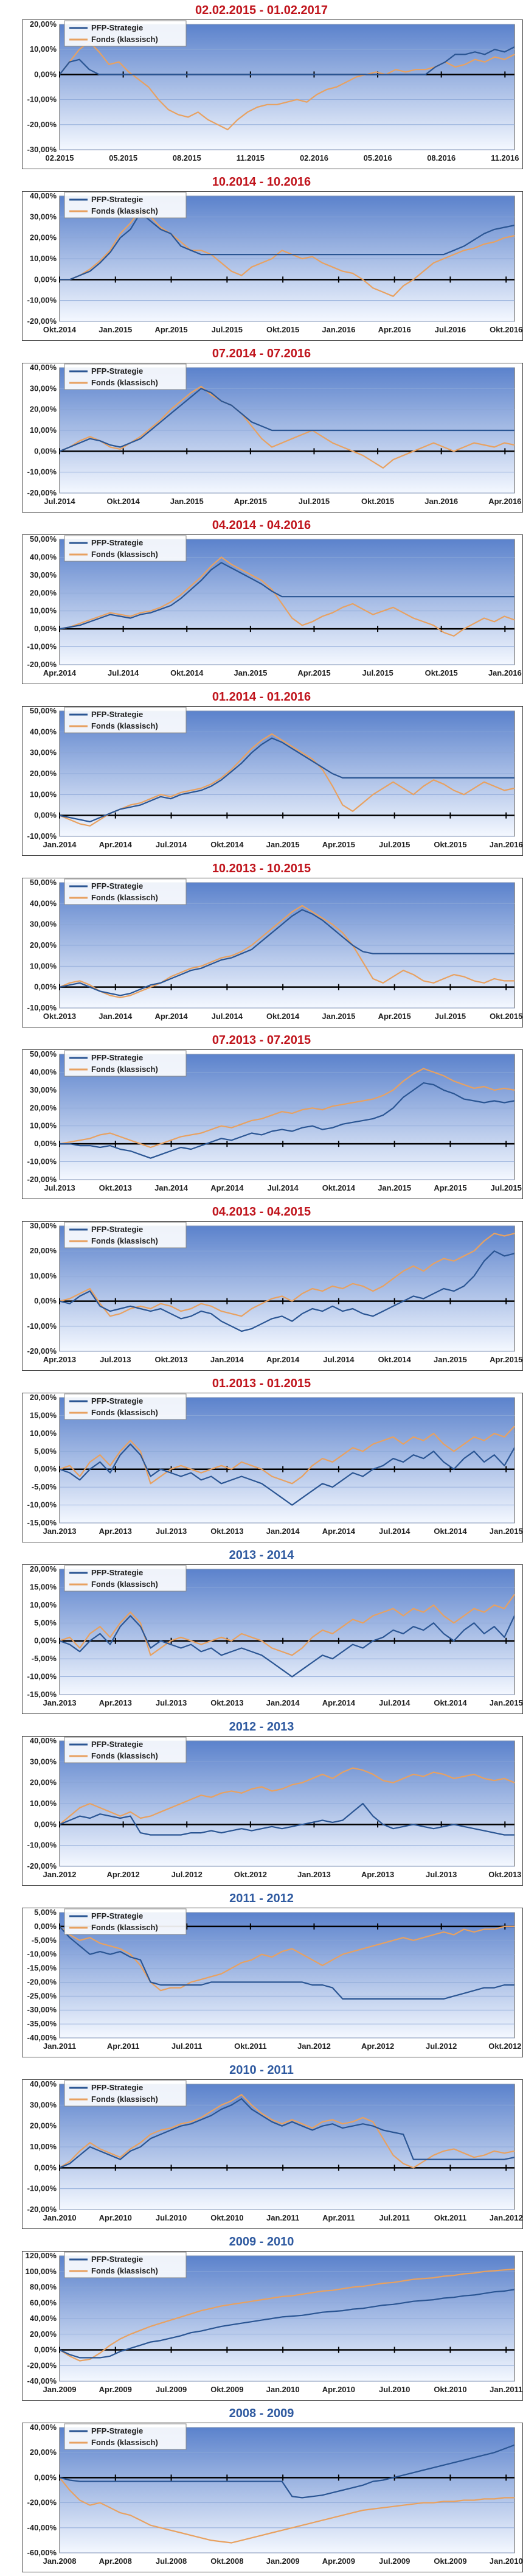  Describe the element at coordinates (187, 158) in the screenshot. I see `x-tick-label: 08.2015` at that location.